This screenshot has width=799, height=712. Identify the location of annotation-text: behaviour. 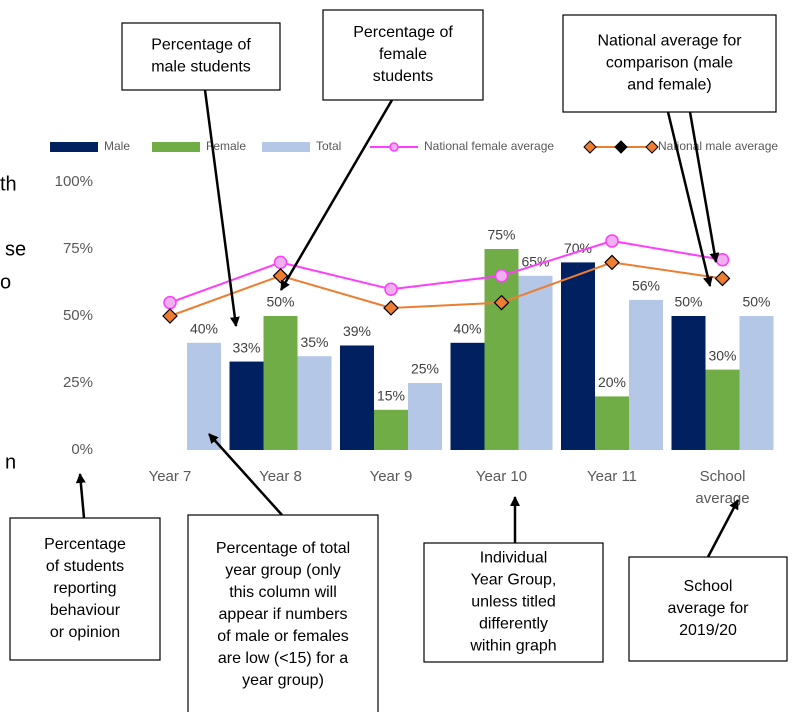
(85, 610).